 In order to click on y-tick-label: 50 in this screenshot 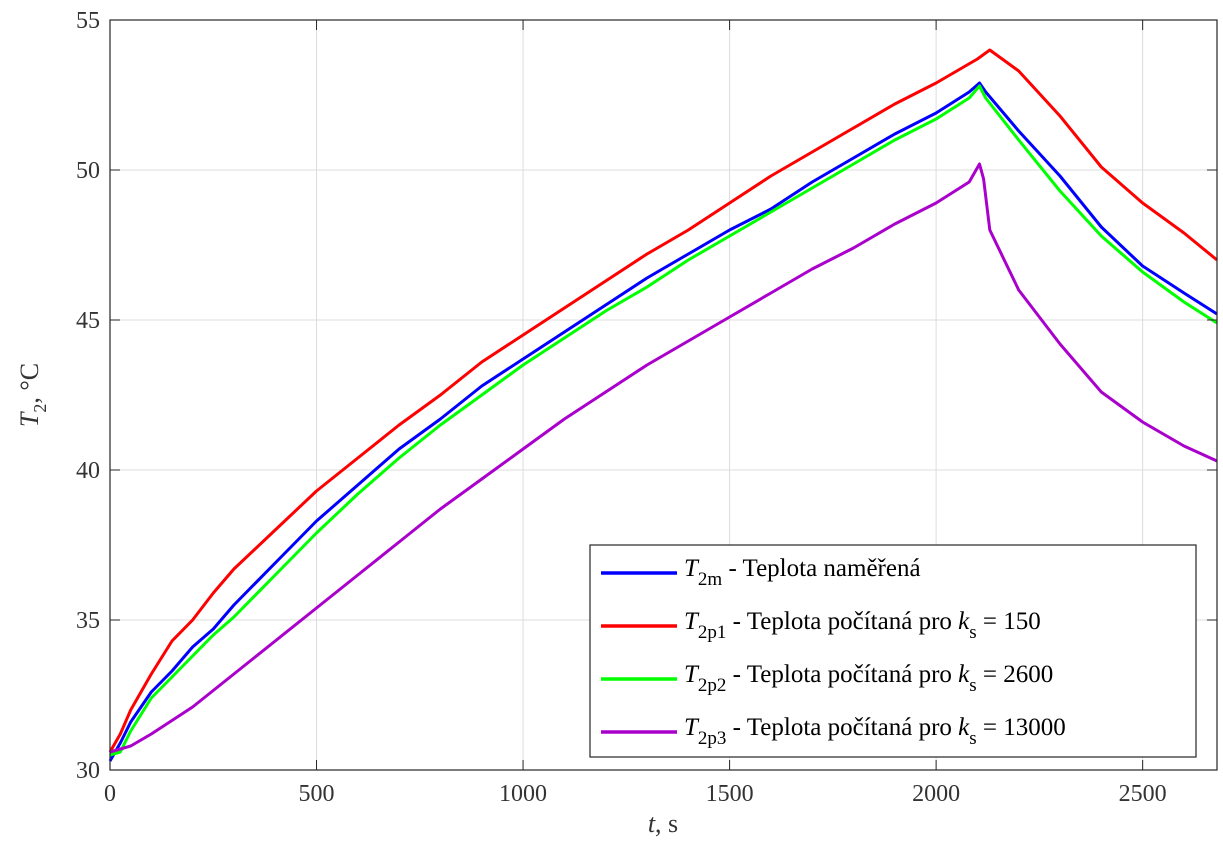, I will do `click(88, 171)`.